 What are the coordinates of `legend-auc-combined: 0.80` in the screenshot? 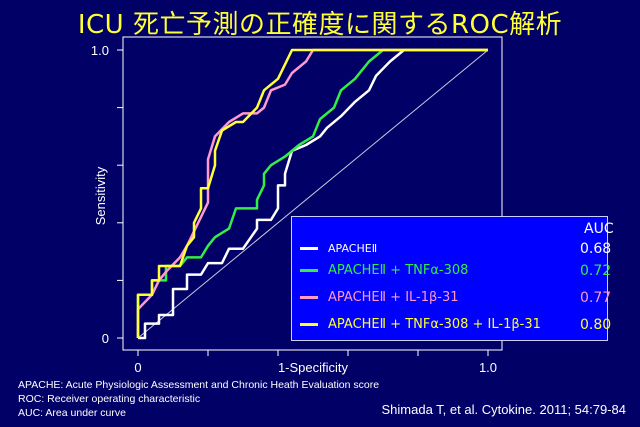 It's located at (596, 325).